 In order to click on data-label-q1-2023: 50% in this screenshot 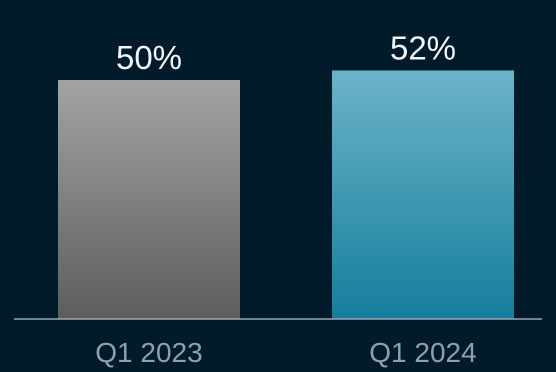, I will do `click(149, 57)`.